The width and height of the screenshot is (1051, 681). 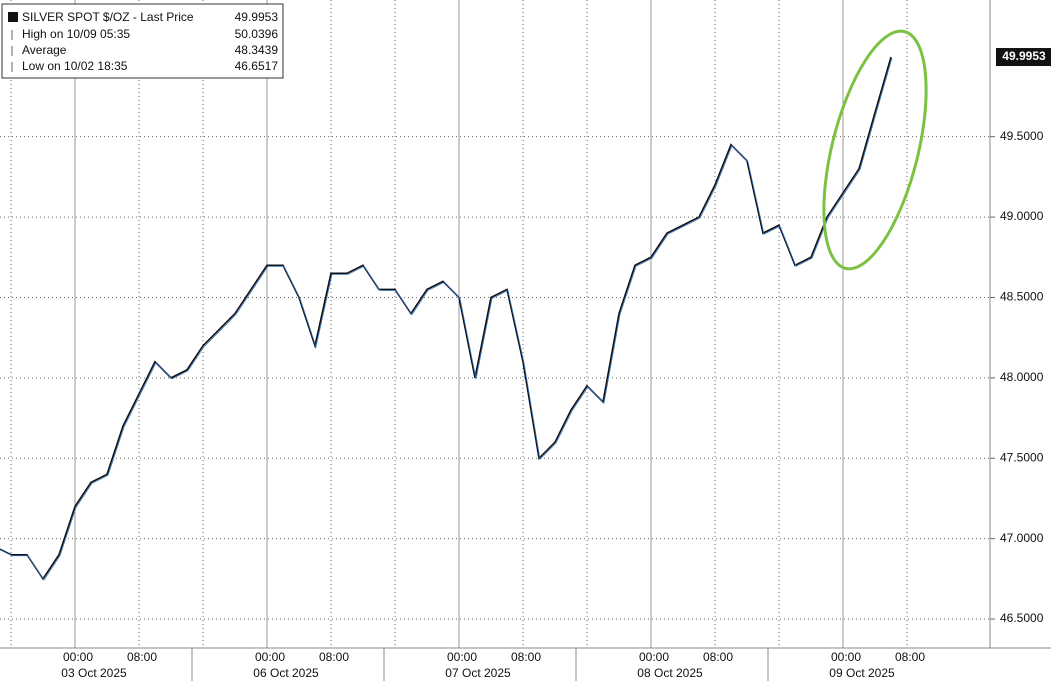 I want to click on y-tick-label: 47.5000, so click(x=1022, y=457).